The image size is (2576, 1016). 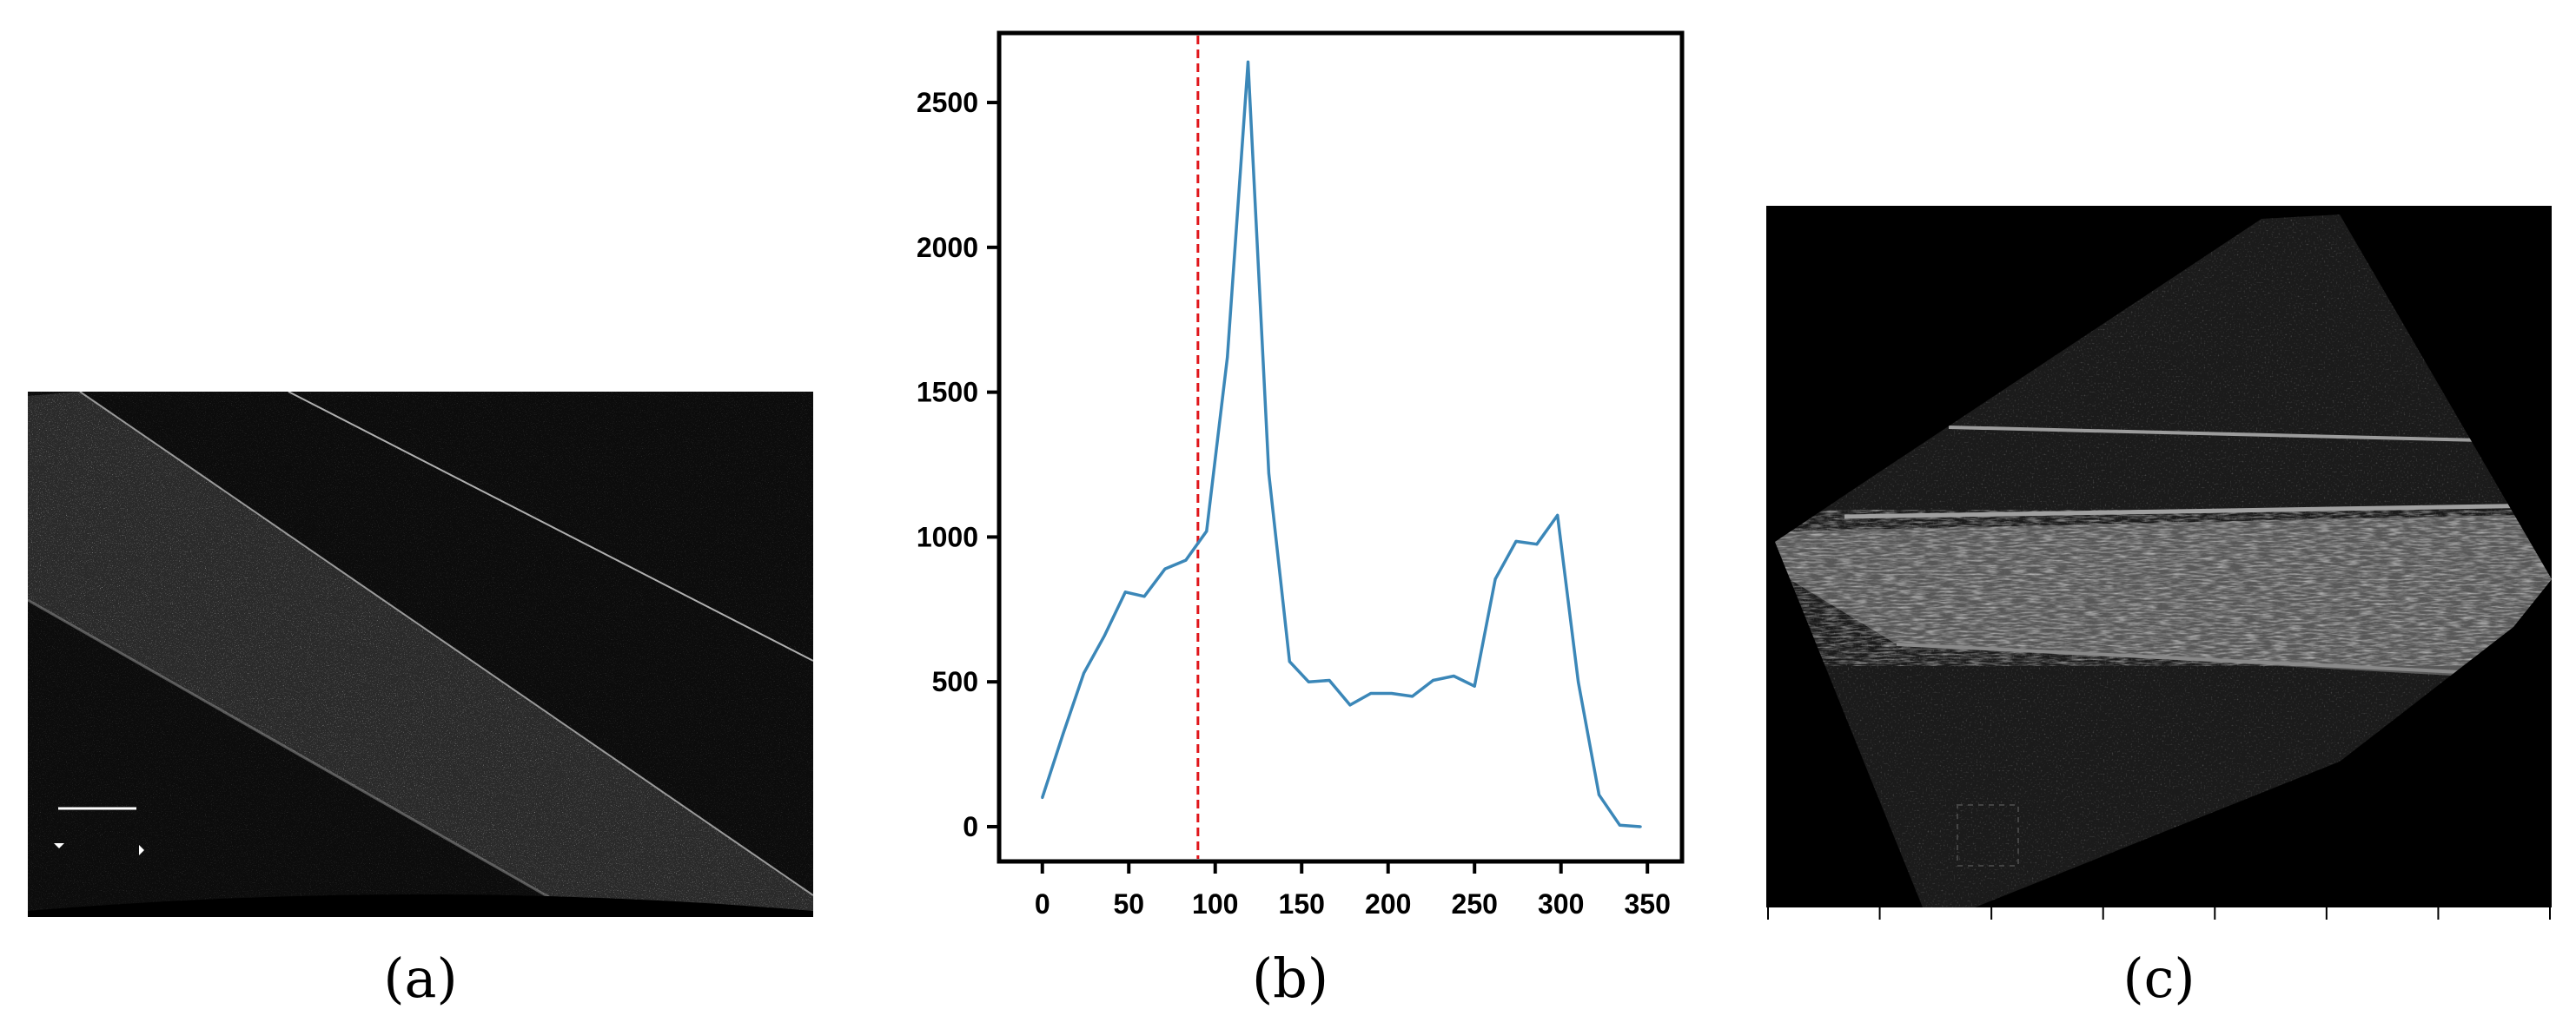 What do you see at coordinates (1475, 904) in the screenshot?
I see `x-tick-label: 250` at bounding box center [1475, 904].